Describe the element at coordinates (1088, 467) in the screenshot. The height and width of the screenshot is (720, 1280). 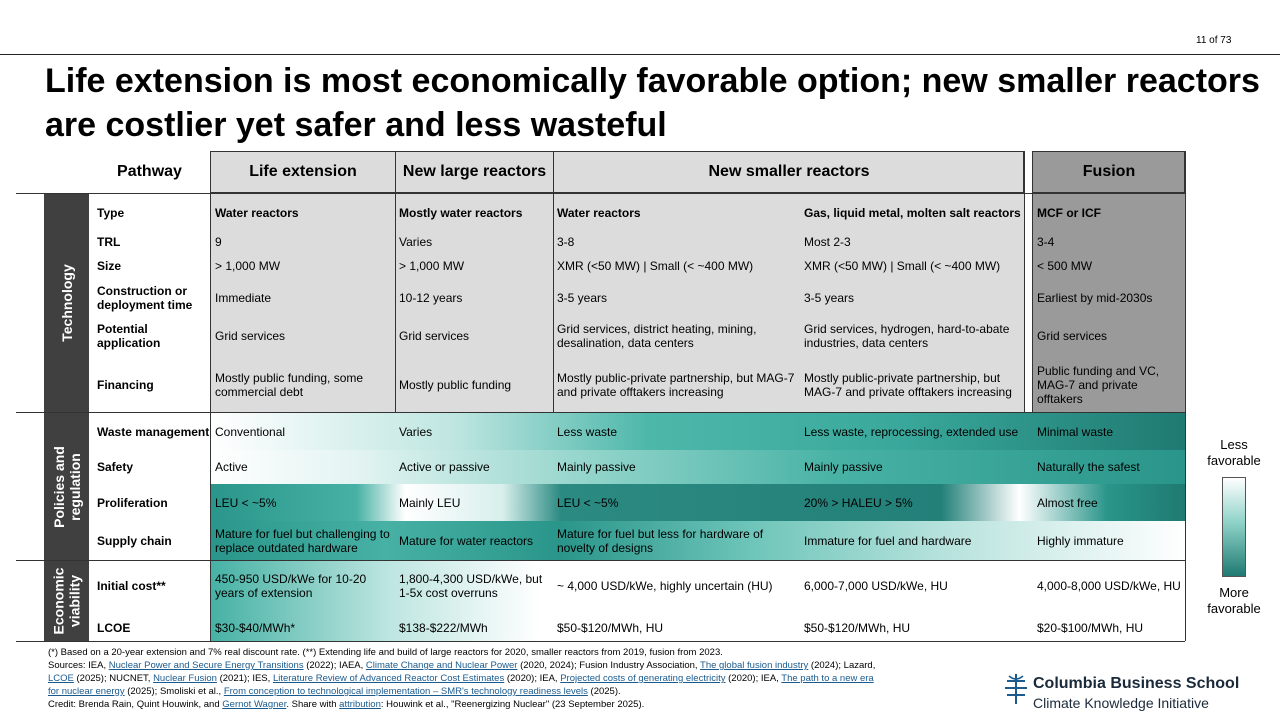
I see `cell-safety-fusion: Naturally the safest` at that location.